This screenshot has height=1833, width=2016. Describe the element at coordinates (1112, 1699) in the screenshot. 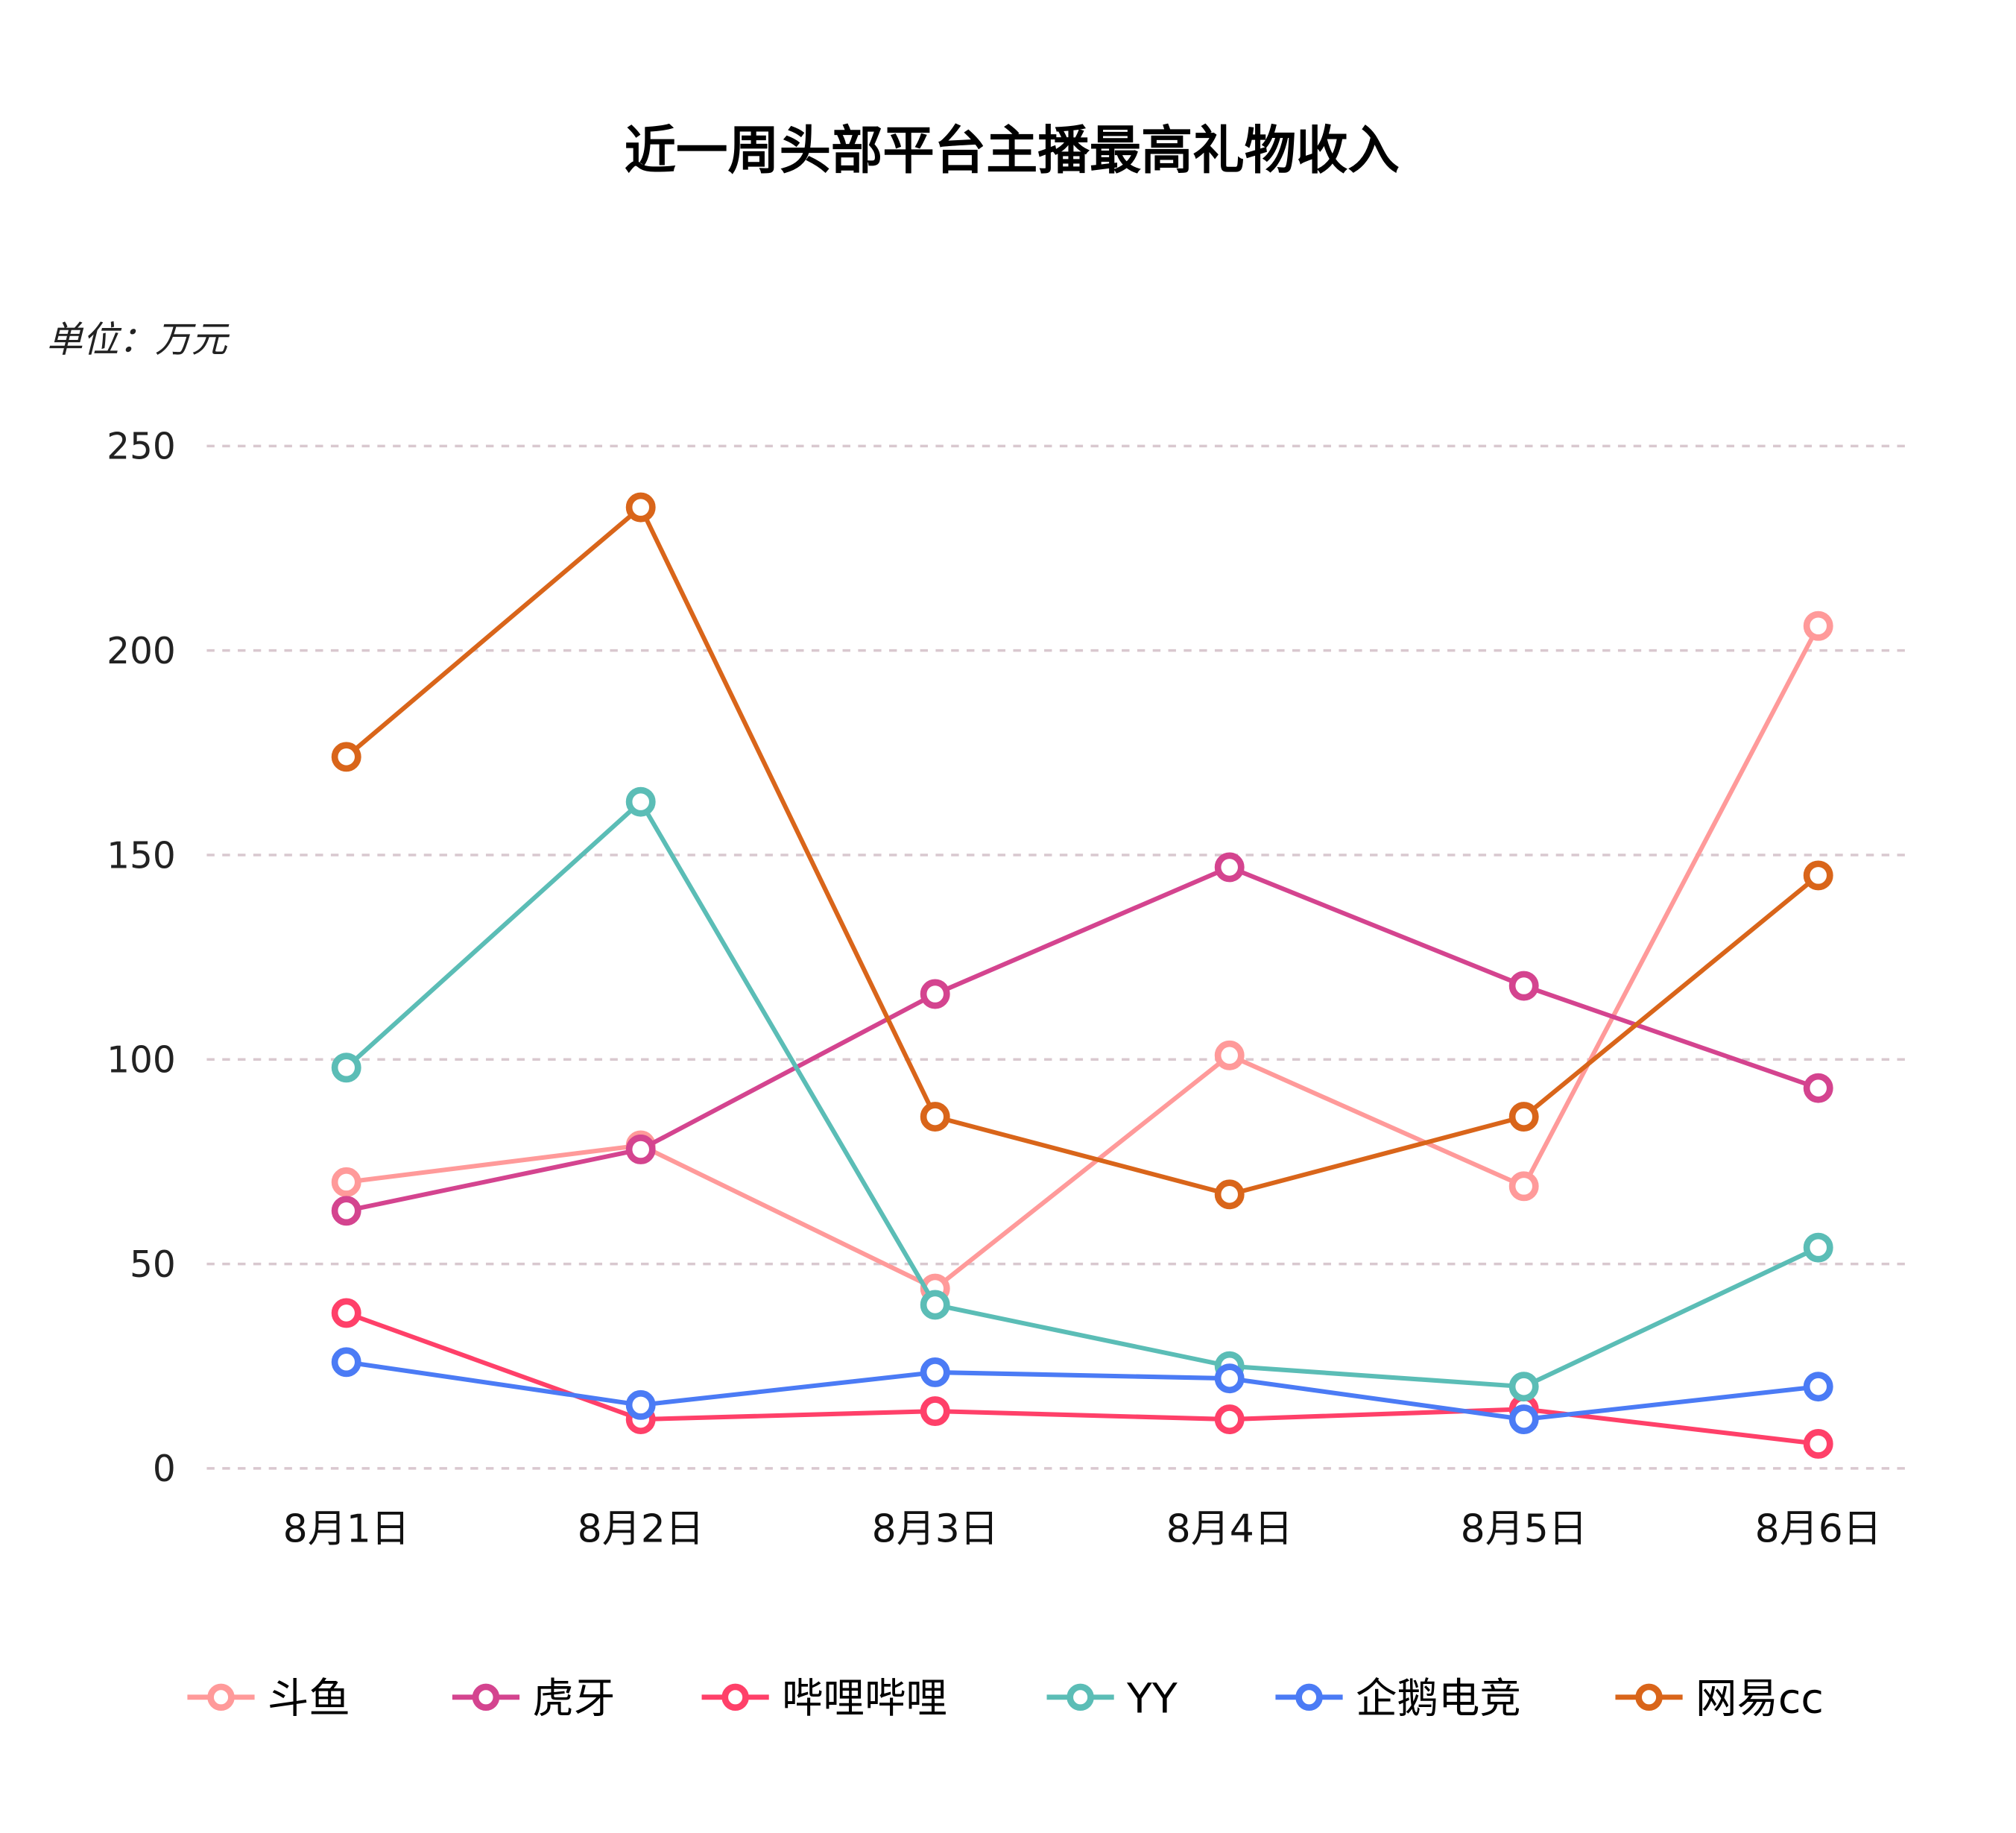

I see `legend-item: YY` at that location.